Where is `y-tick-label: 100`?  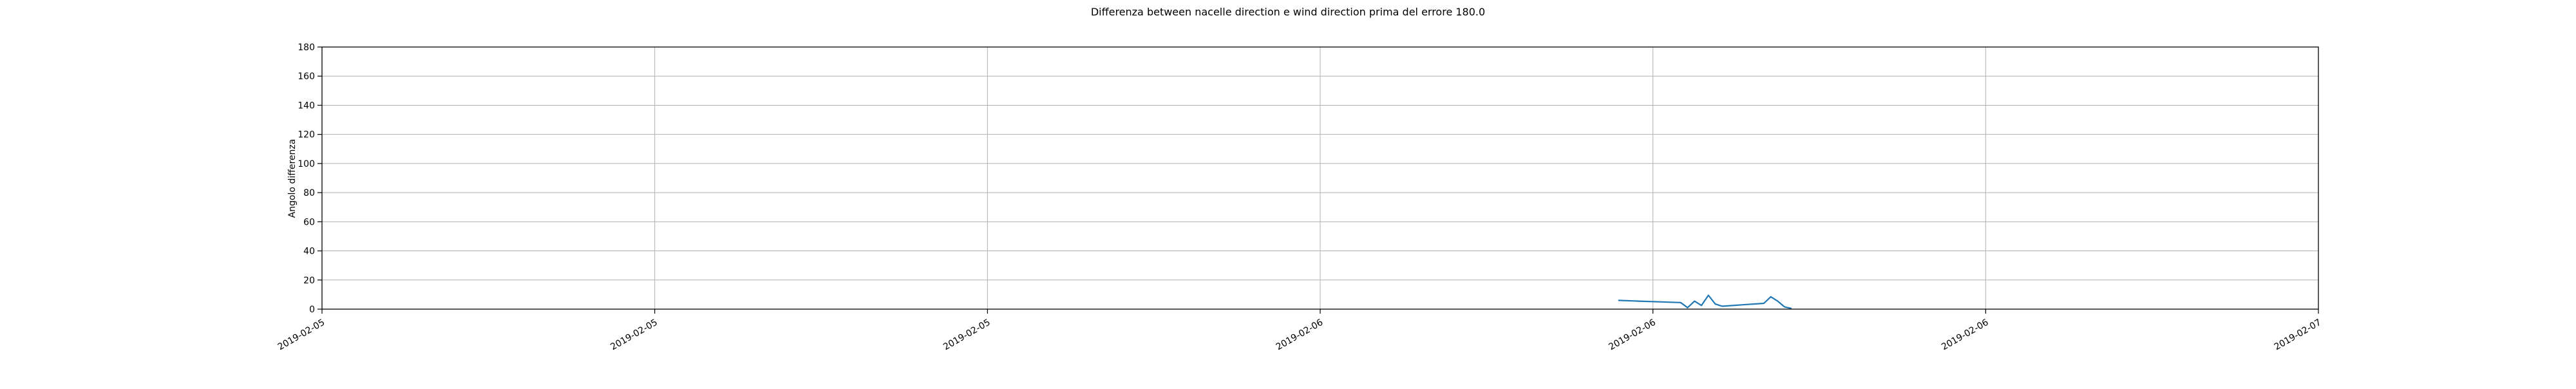
y-tick-label: 100 is located at coordinates (306, 164).